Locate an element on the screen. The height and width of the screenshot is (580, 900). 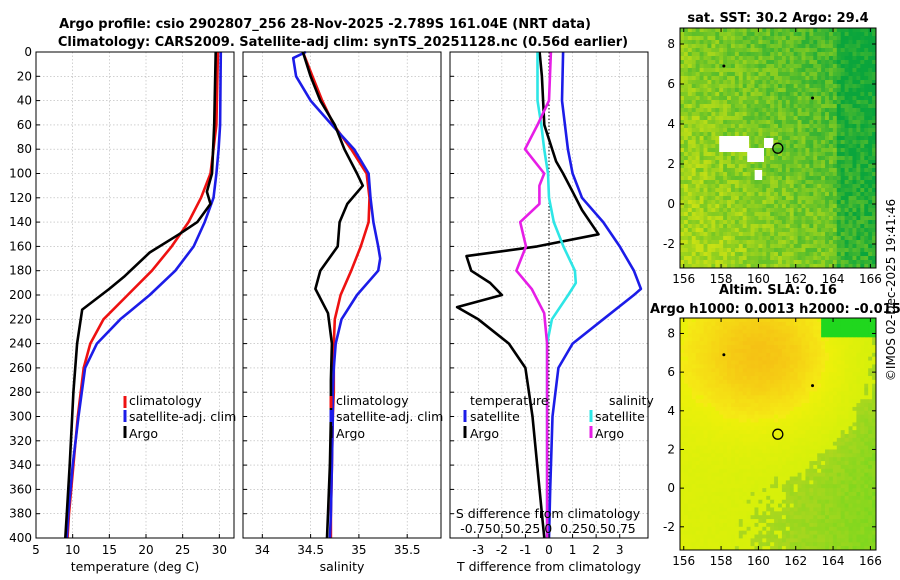
sla-map-title: Altim. SLA: 0.16 is located at coordinates (778, 290).